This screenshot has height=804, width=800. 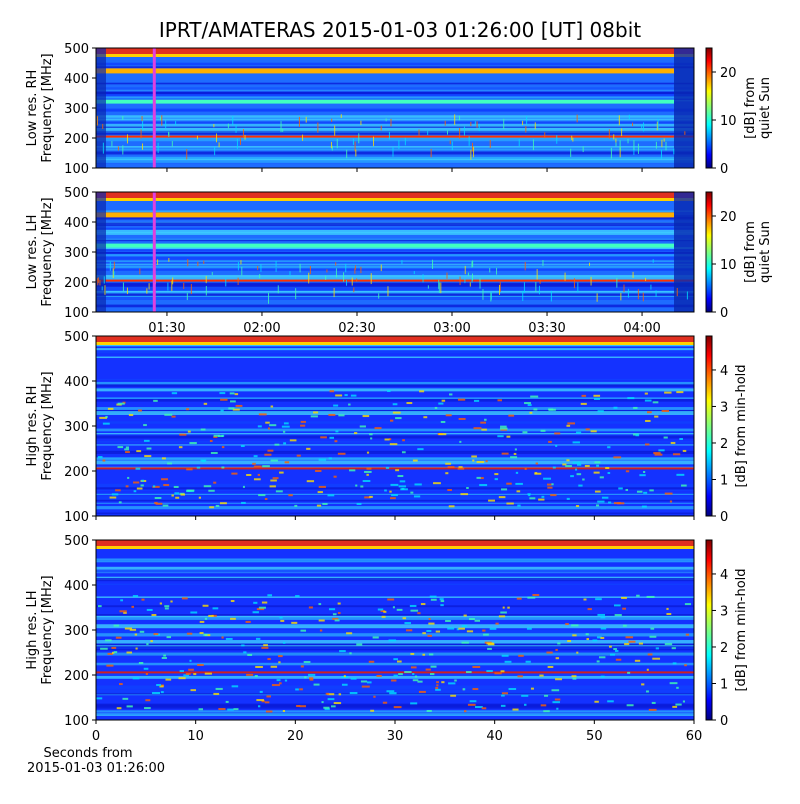 What do you see at coordinates (750, 252) in the screenshot?
I see `colorbar-label: [dB] from` at bounding box center [750, 252].